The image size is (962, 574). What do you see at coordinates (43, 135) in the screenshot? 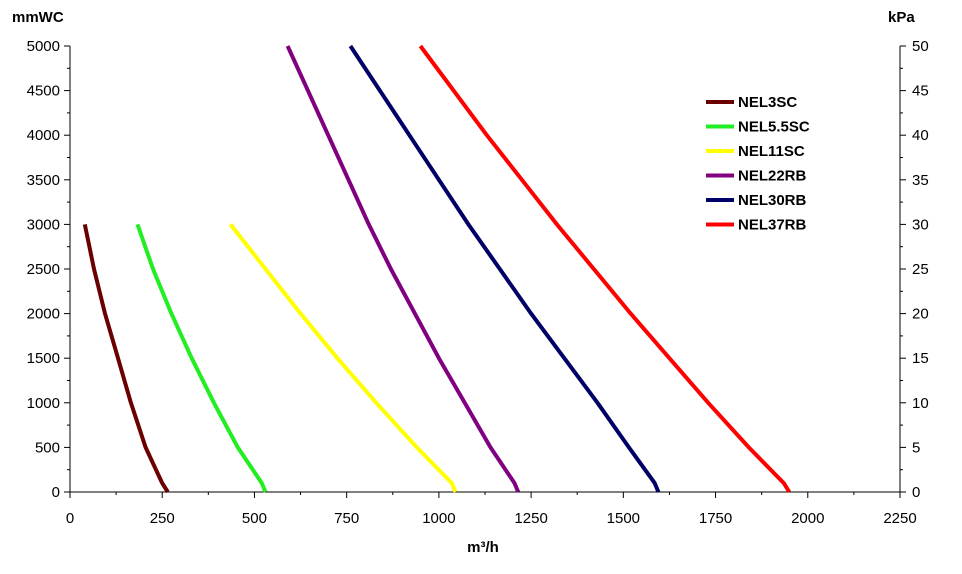
I see `y-left-tick-label: 4000` at bounding box center [43, 135].